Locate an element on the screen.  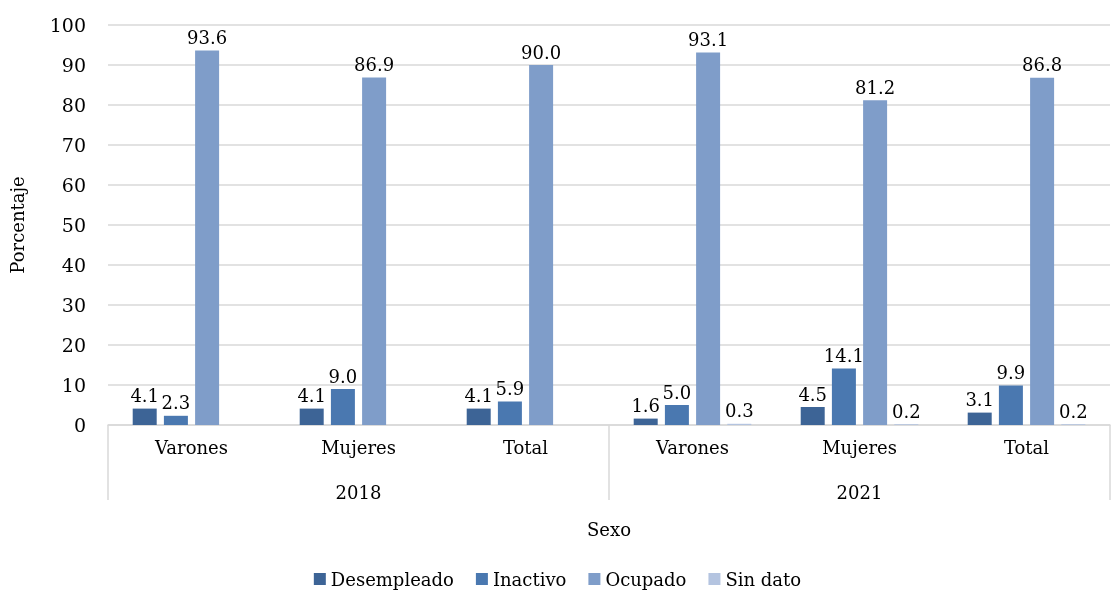
x-axis-title: Sexo is located at coordinates (609, 529).